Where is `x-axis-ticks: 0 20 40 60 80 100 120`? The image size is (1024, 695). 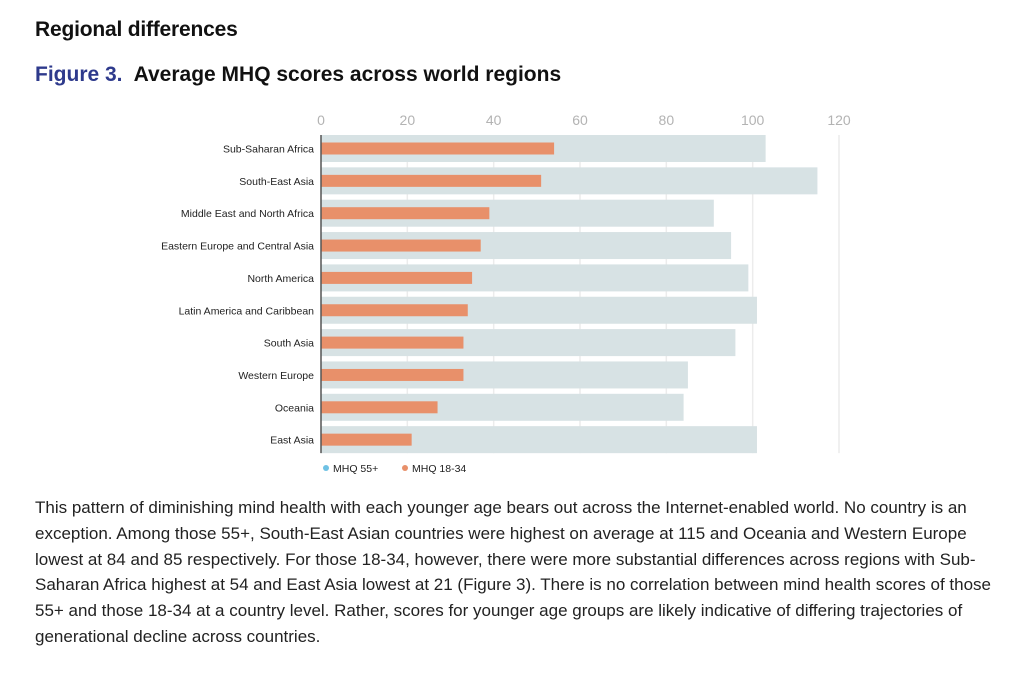 x-axis-ticks: 0 20 40 60 80 100 120 is located at coordinates (584, 120).